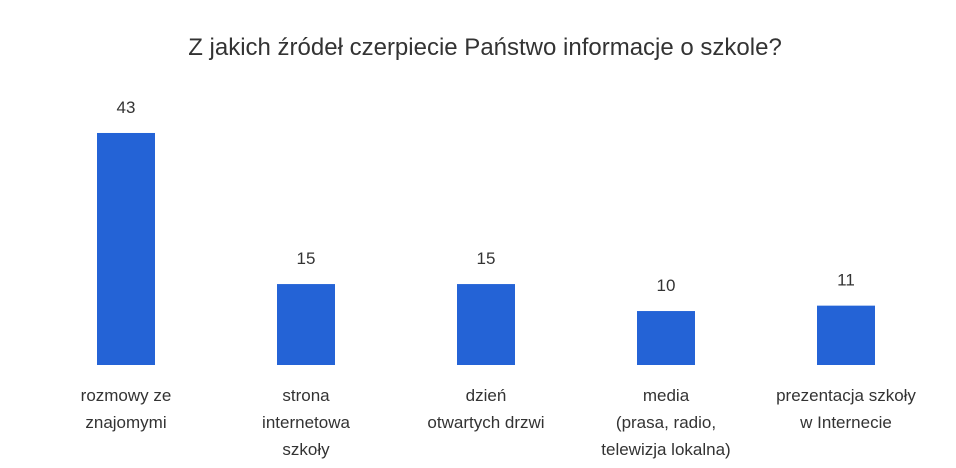 The height and width of the screenshot is (468, 956). I want to click on label-line: szkoły, so click(306, 449).